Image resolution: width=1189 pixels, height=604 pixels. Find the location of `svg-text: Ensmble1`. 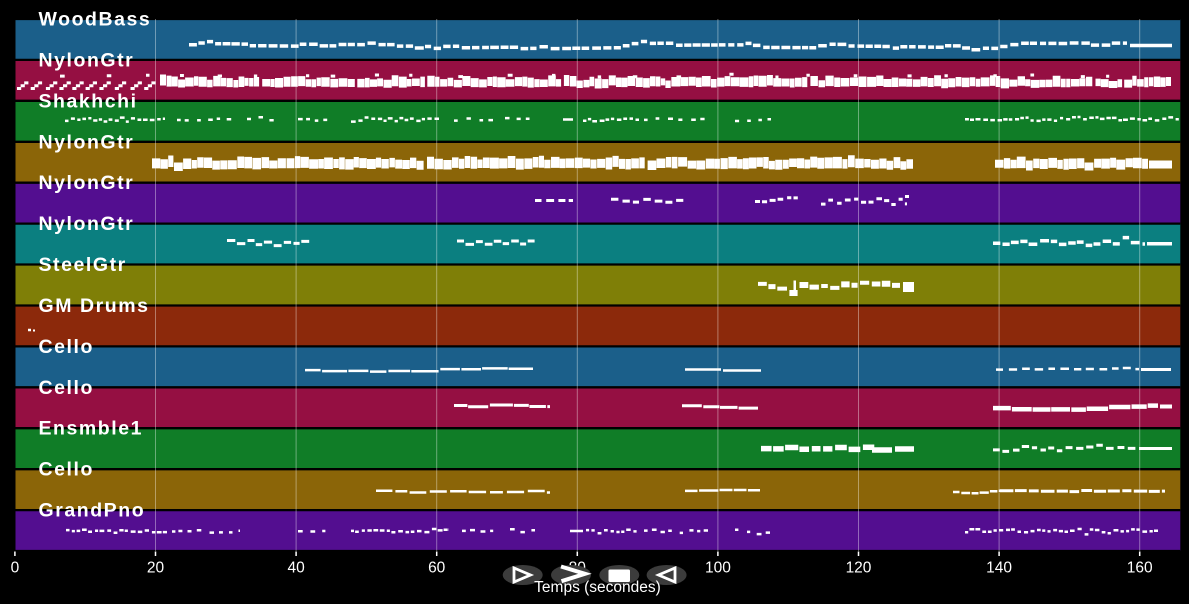

svg-text: Ensmble1 is located at coordinates (91, 429).